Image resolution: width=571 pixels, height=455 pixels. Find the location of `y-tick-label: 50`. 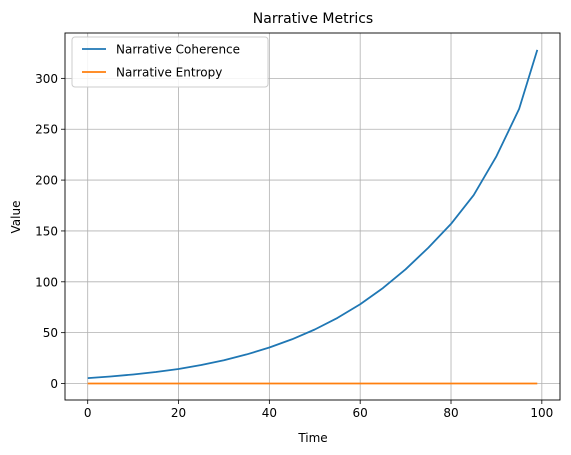

y-tick-label: 50 is located at coordinates (50, 333).